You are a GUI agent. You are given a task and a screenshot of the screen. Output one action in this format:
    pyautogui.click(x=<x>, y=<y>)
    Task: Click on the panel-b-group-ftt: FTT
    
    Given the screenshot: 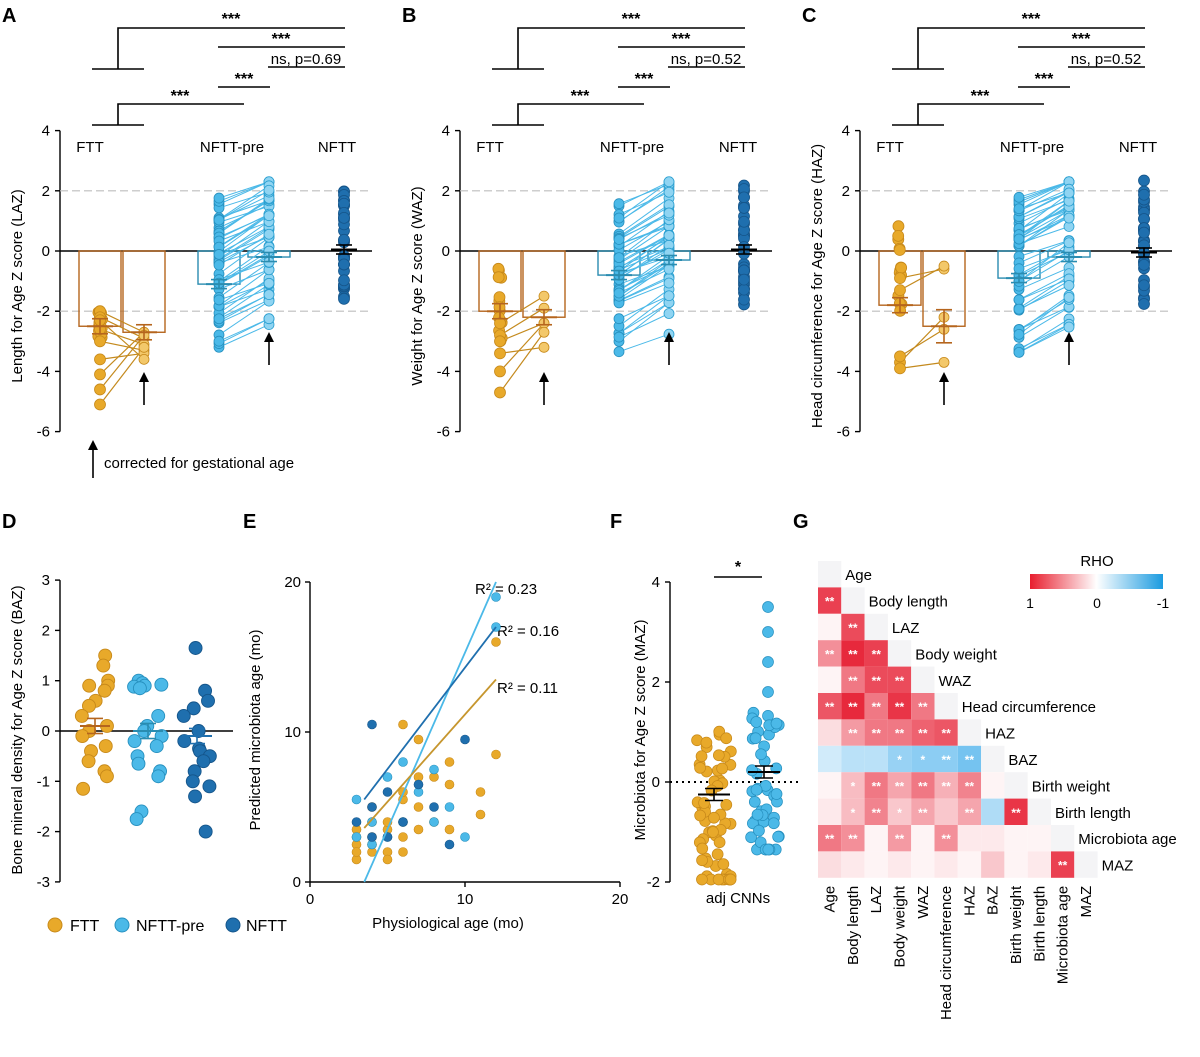 What is the action you would take?
    pyautogui.click(x=490, y=147)
    